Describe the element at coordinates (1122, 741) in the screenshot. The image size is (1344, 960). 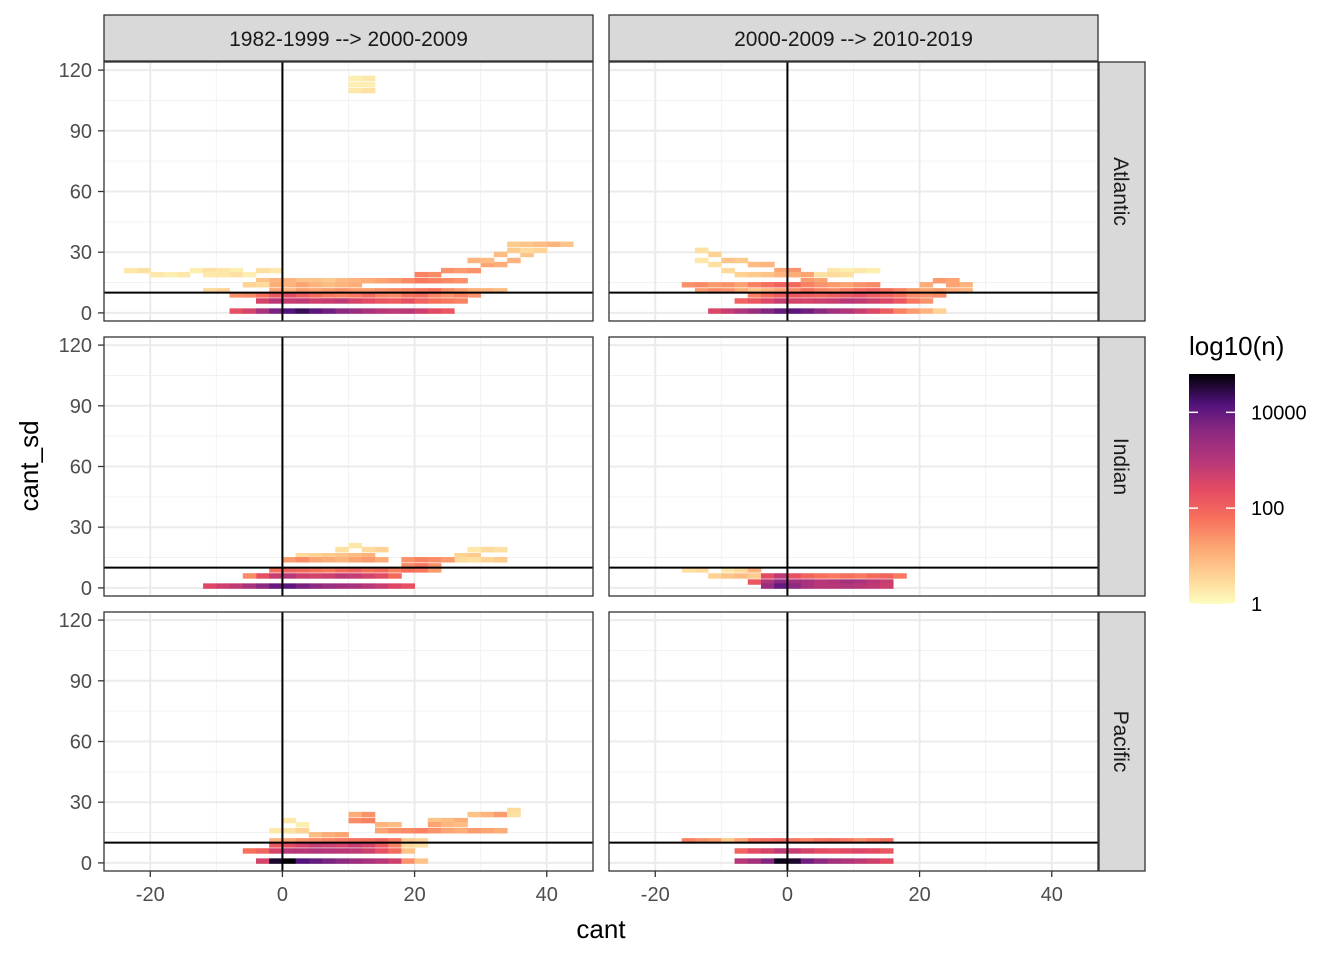
I see `row-strip: Pacific` at that location.